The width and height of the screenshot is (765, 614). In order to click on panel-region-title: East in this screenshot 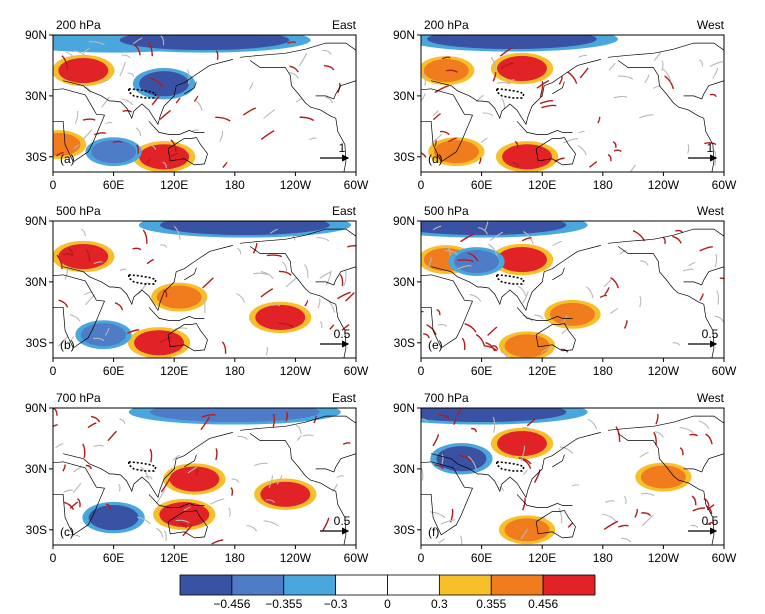, I will do `click(344, 211)`.